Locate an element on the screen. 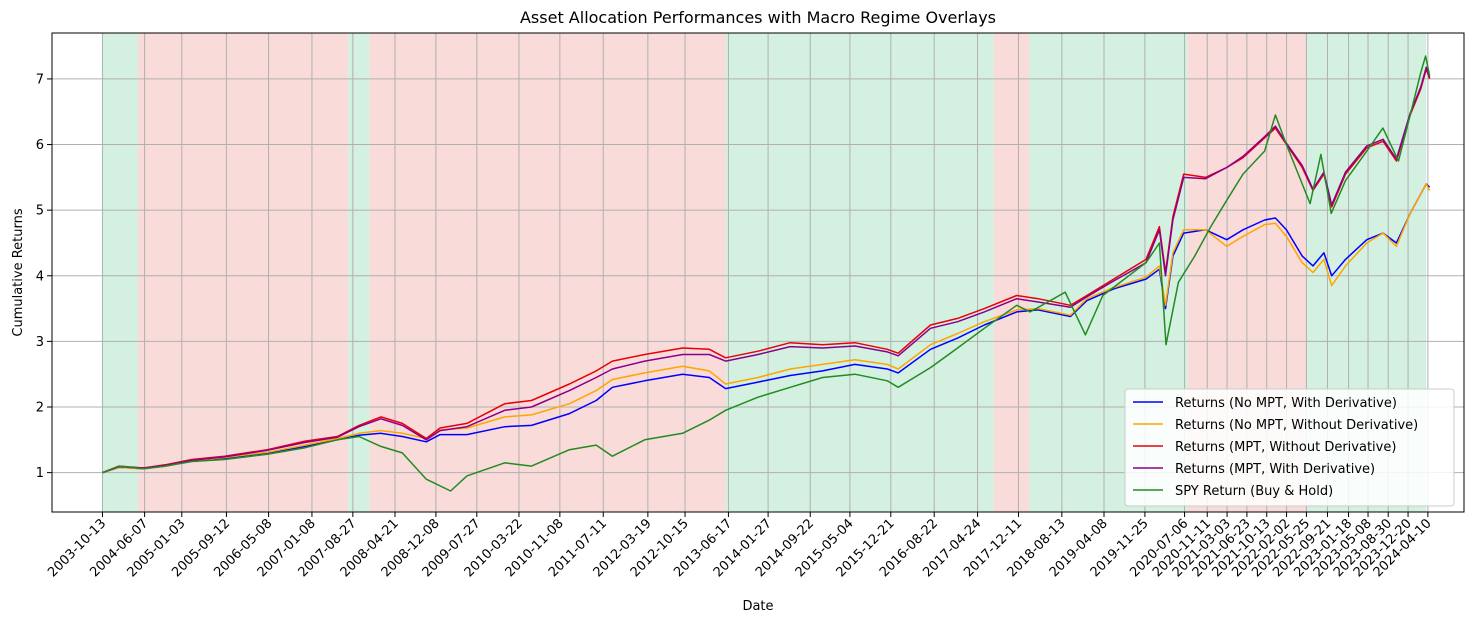  legend-label: Returns (MPT, With Derivative) is located at coordinates (1275, 469).